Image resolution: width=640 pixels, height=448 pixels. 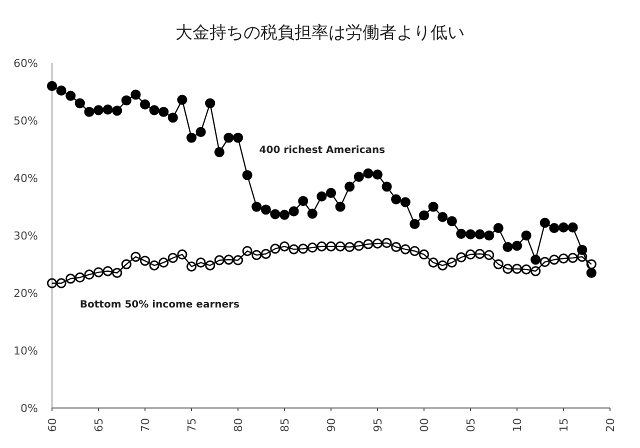 I want to click on y-tick-label: 0%, so click(x=29, y=408).